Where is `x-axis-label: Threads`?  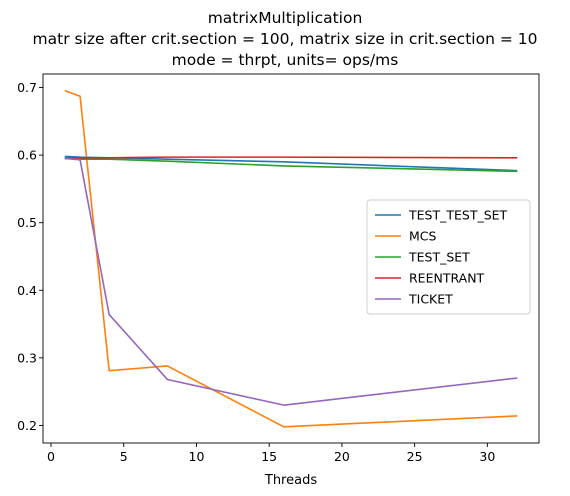 x-axis-label: Threads is located at coordinates (290, 480).